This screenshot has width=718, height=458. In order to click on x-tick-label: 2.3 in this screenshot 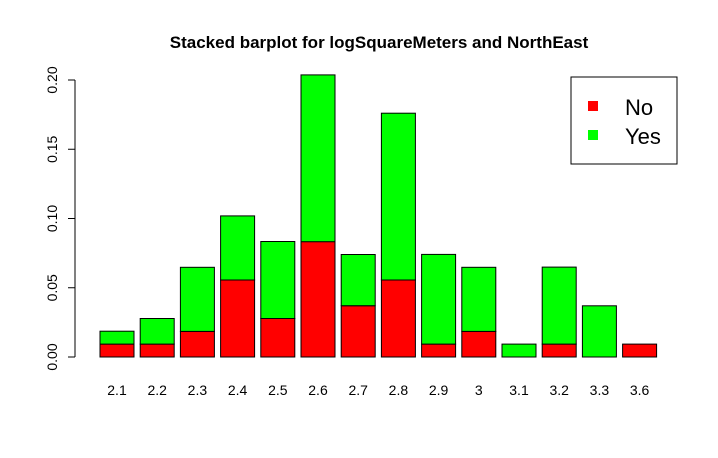, I will do `click(198, 390)`.